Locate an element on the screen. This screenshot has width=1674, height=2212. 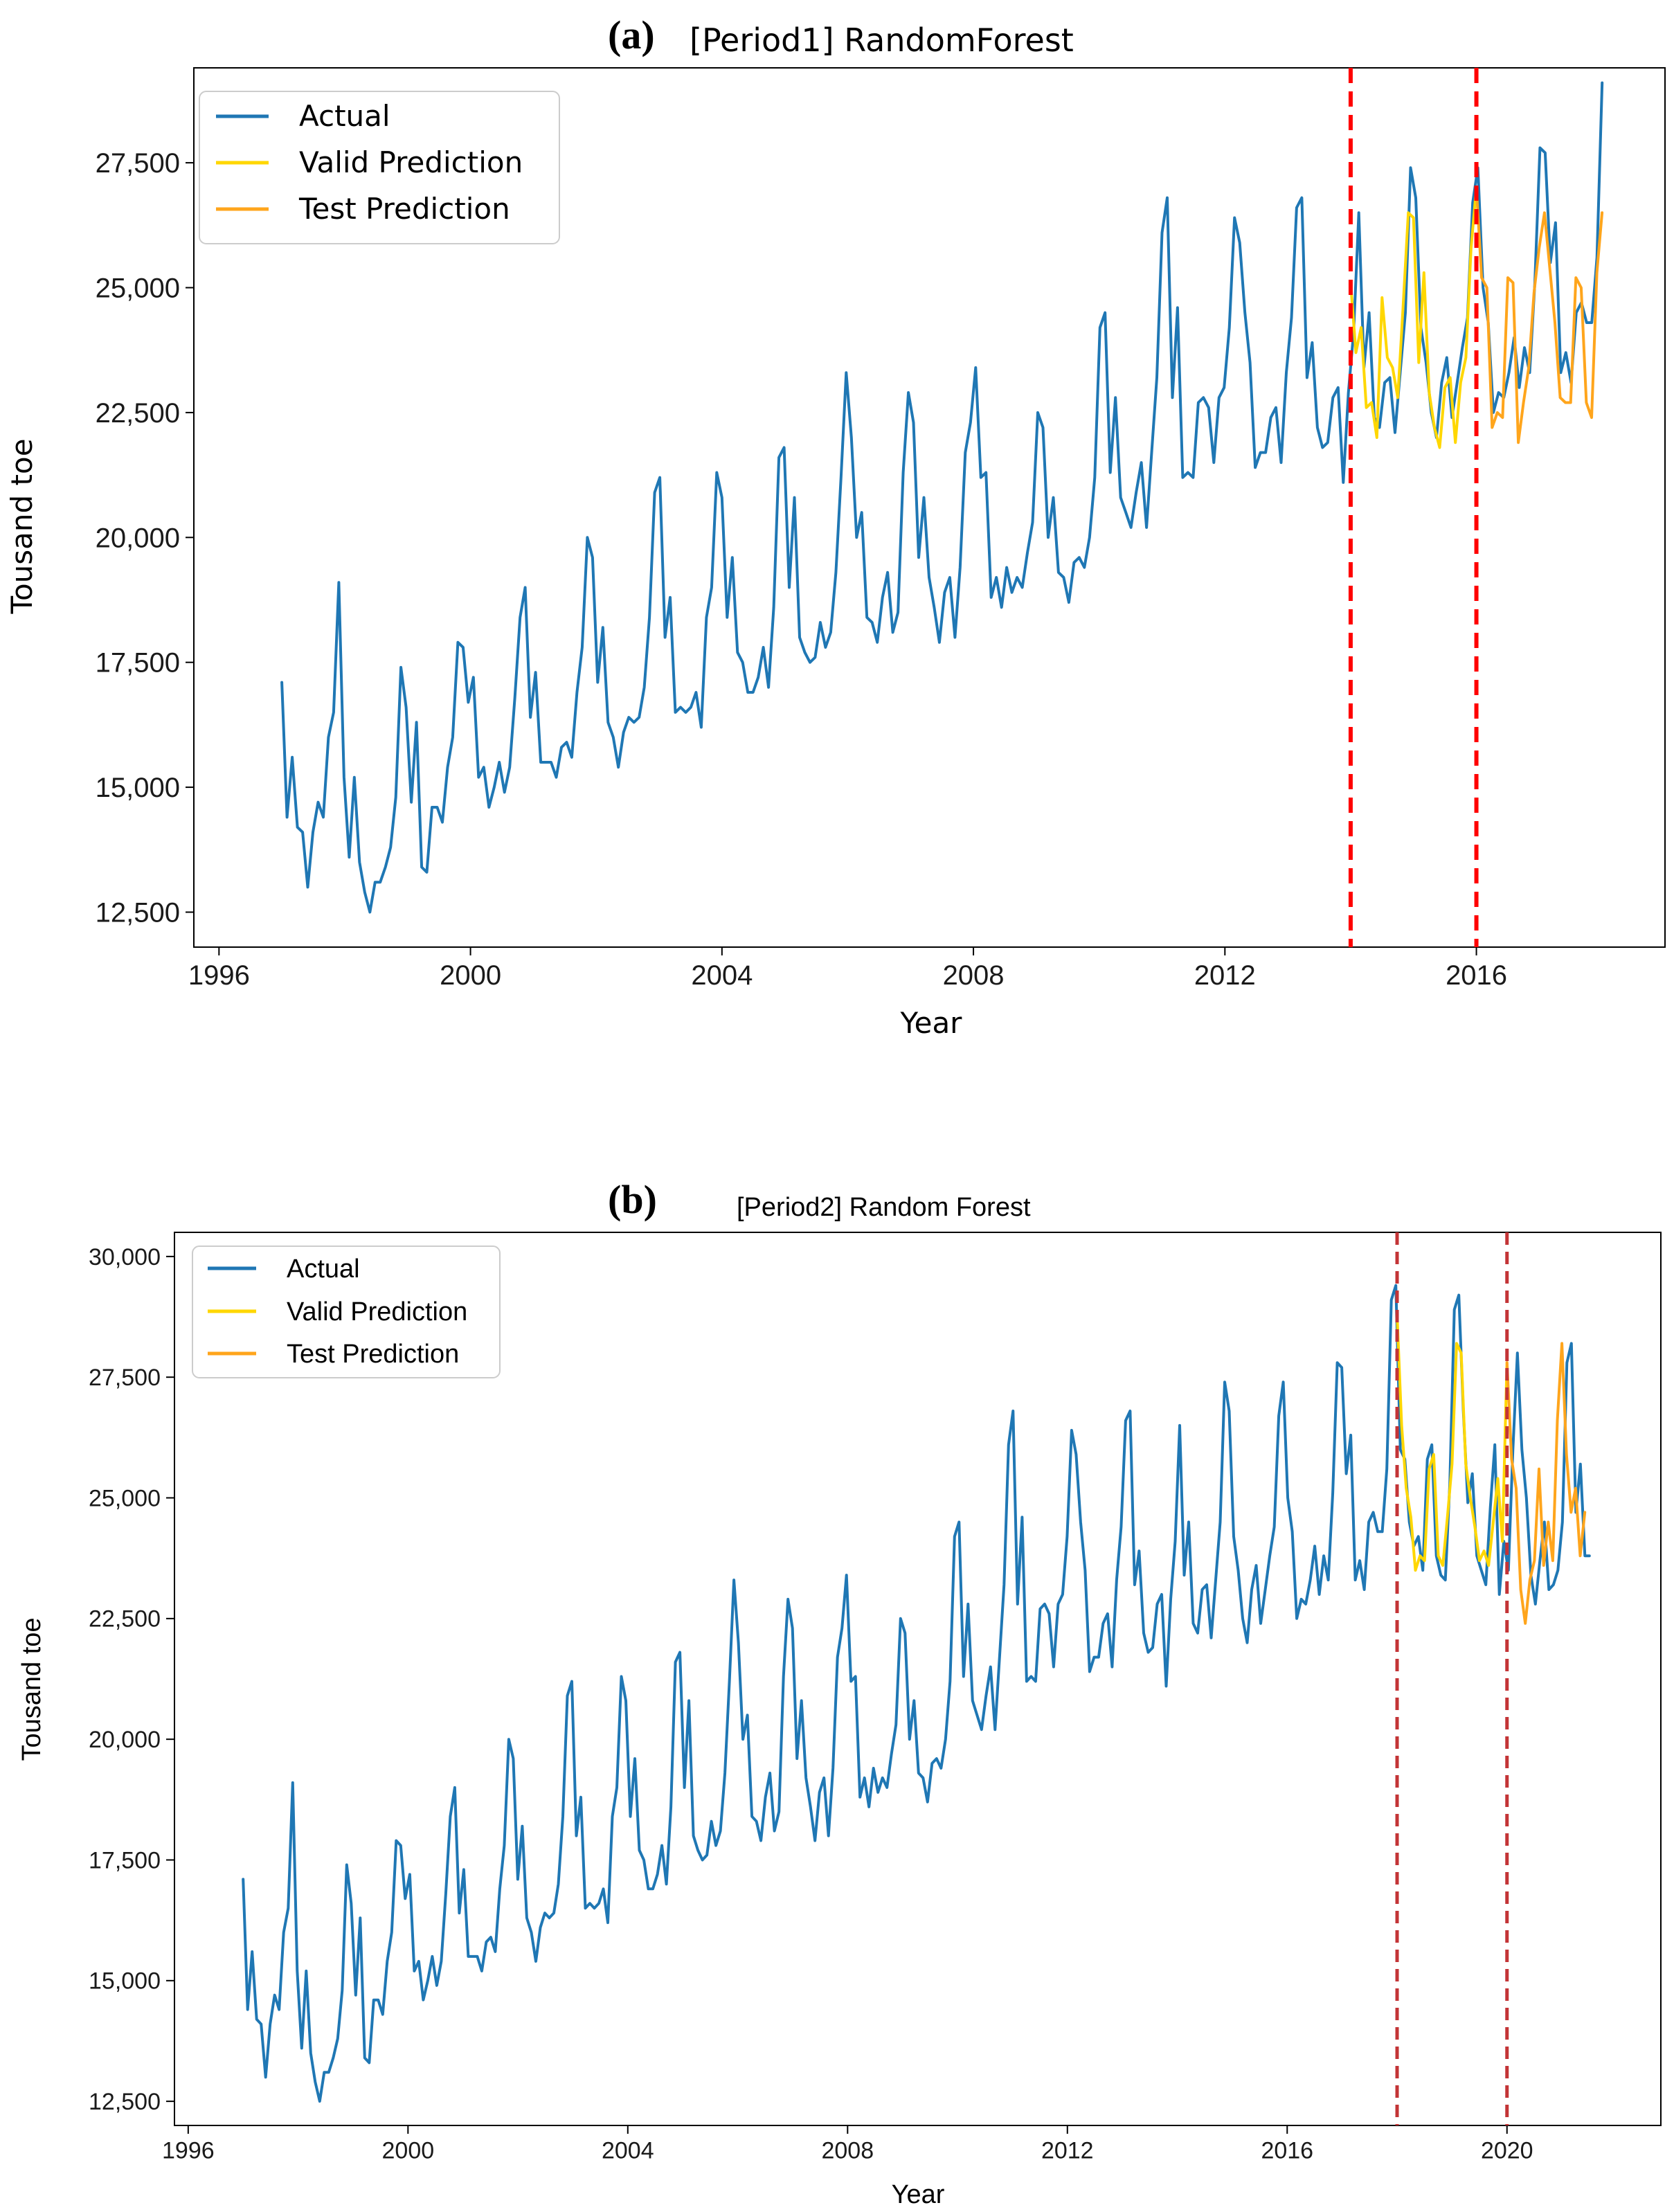
legend-a: Actual Valid Prediction Test Prediction is located at coordinates (379, 167).